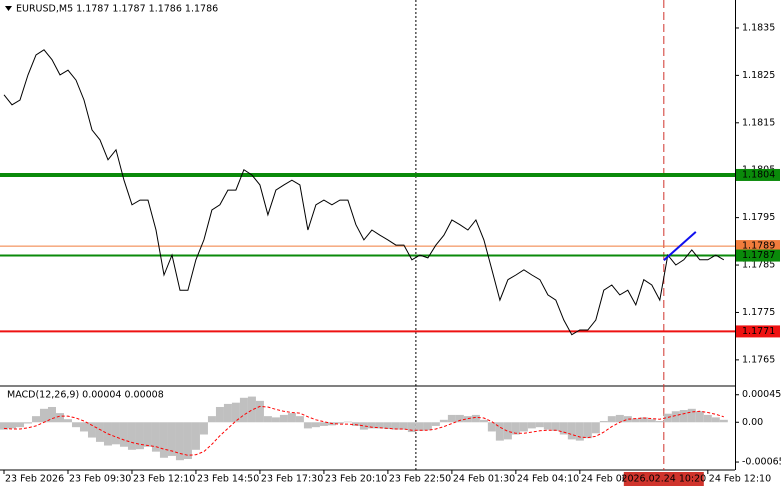  What do you see at coordinates (612, 479) in the screenshot?
I see `x-tick-label: 24 Feb 06:50` at bounding box center [612, 479].